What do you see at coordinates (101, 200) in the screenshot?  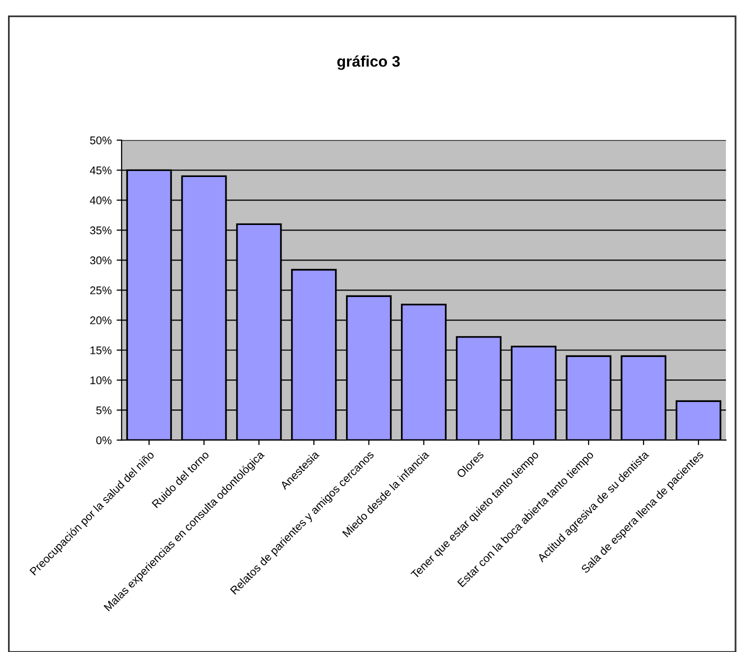 I see `y-tick-label: 40%` at bounding box center [101, 200].